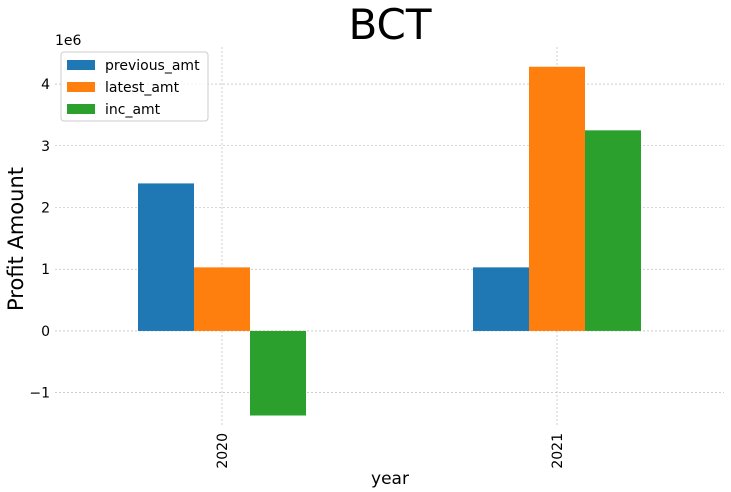  What do you see at coordinates (501, 299) in the screenshot?
I see `bar-previous_amt-2021` at bounding box center [501, 299].